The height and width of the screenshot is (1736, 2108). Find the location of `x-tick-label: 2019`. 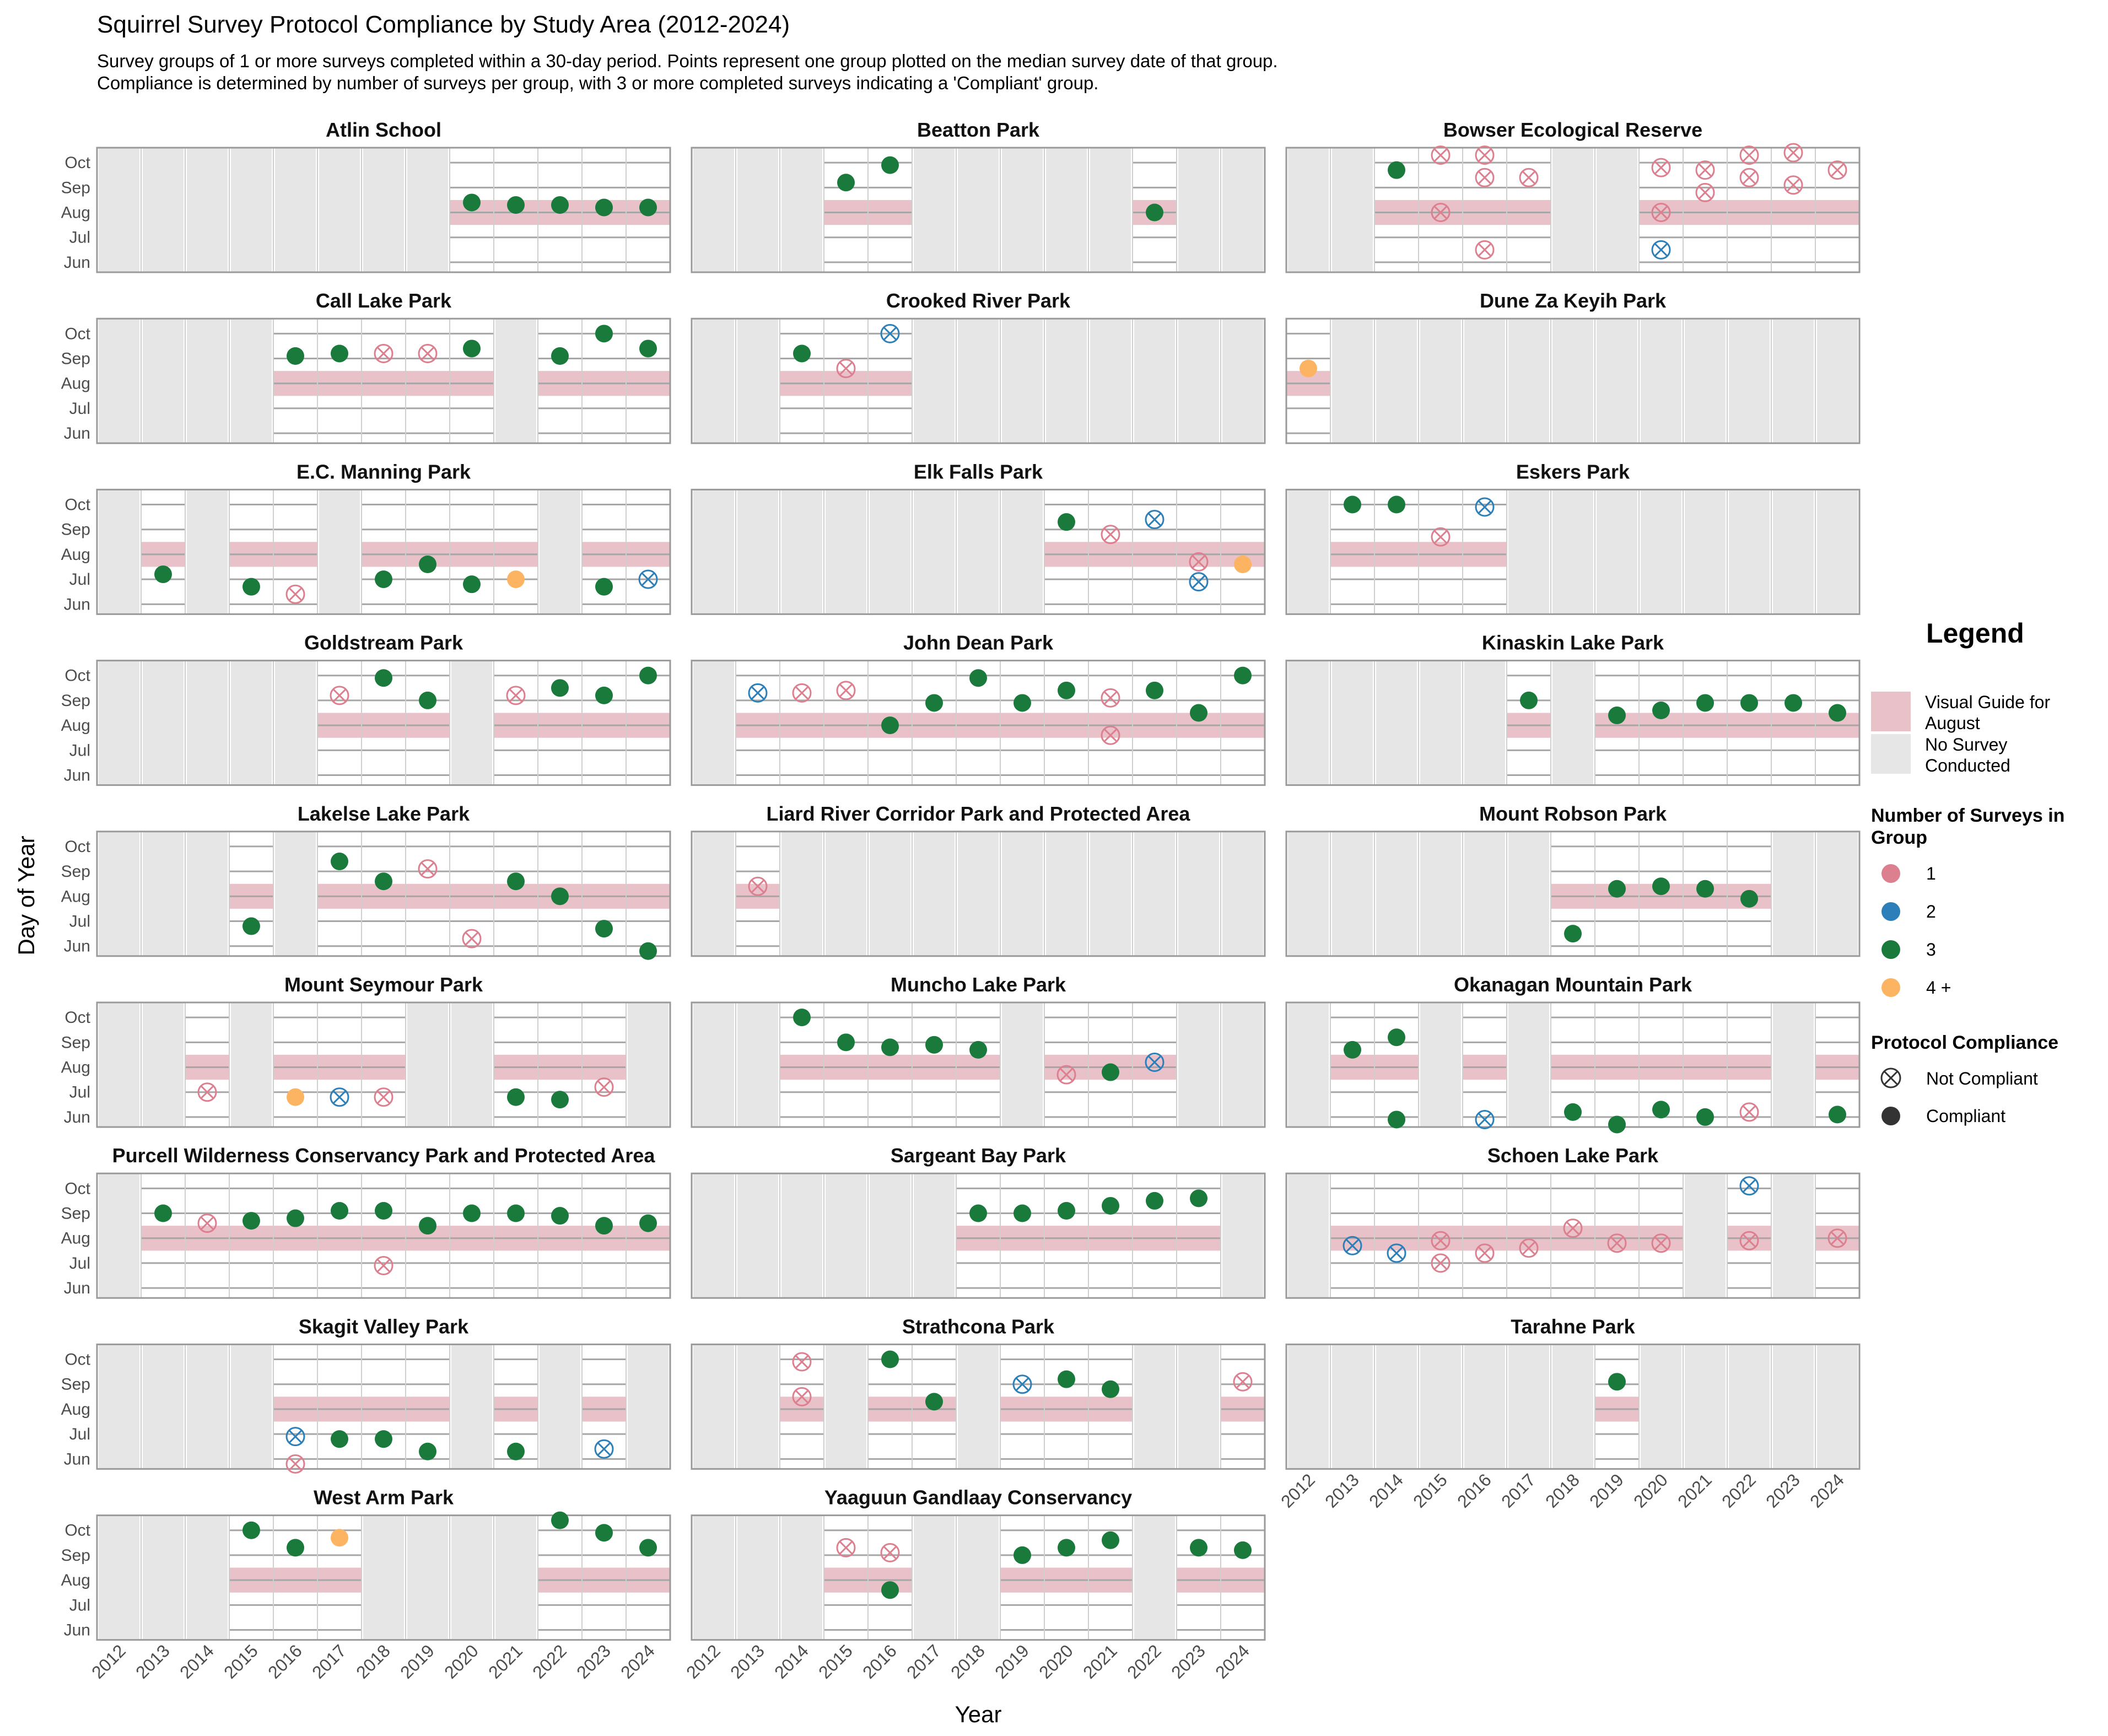

x-tick-label: 2019 is located at coordinates (417, 1662).